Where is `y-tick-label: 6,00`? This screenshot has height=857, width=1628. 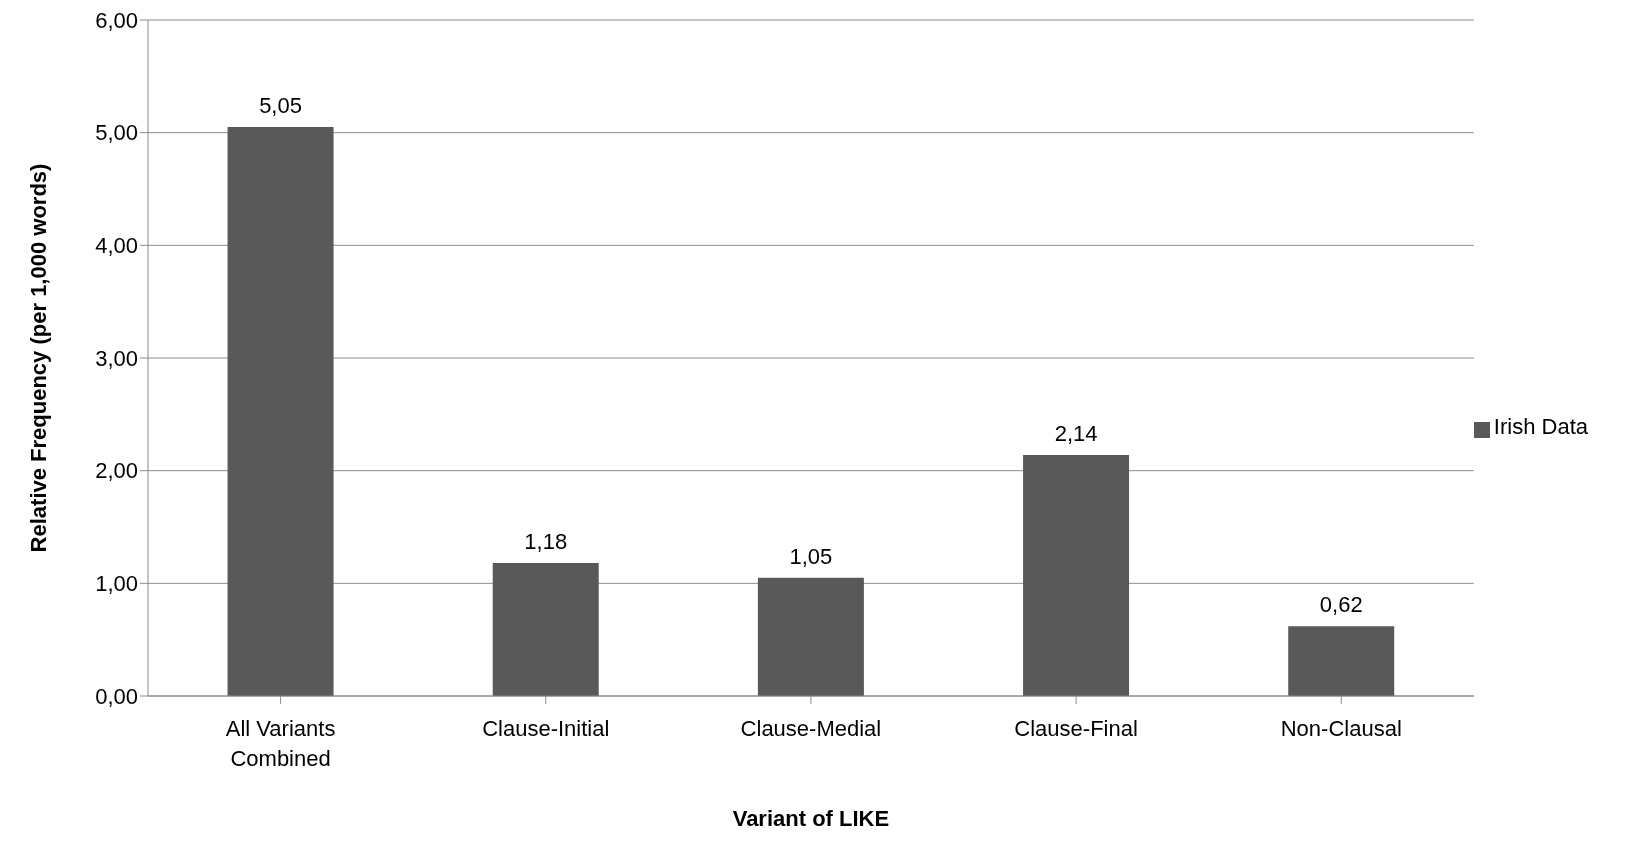
y-tick-label: 6,00 is located at coordinates (116, 20).